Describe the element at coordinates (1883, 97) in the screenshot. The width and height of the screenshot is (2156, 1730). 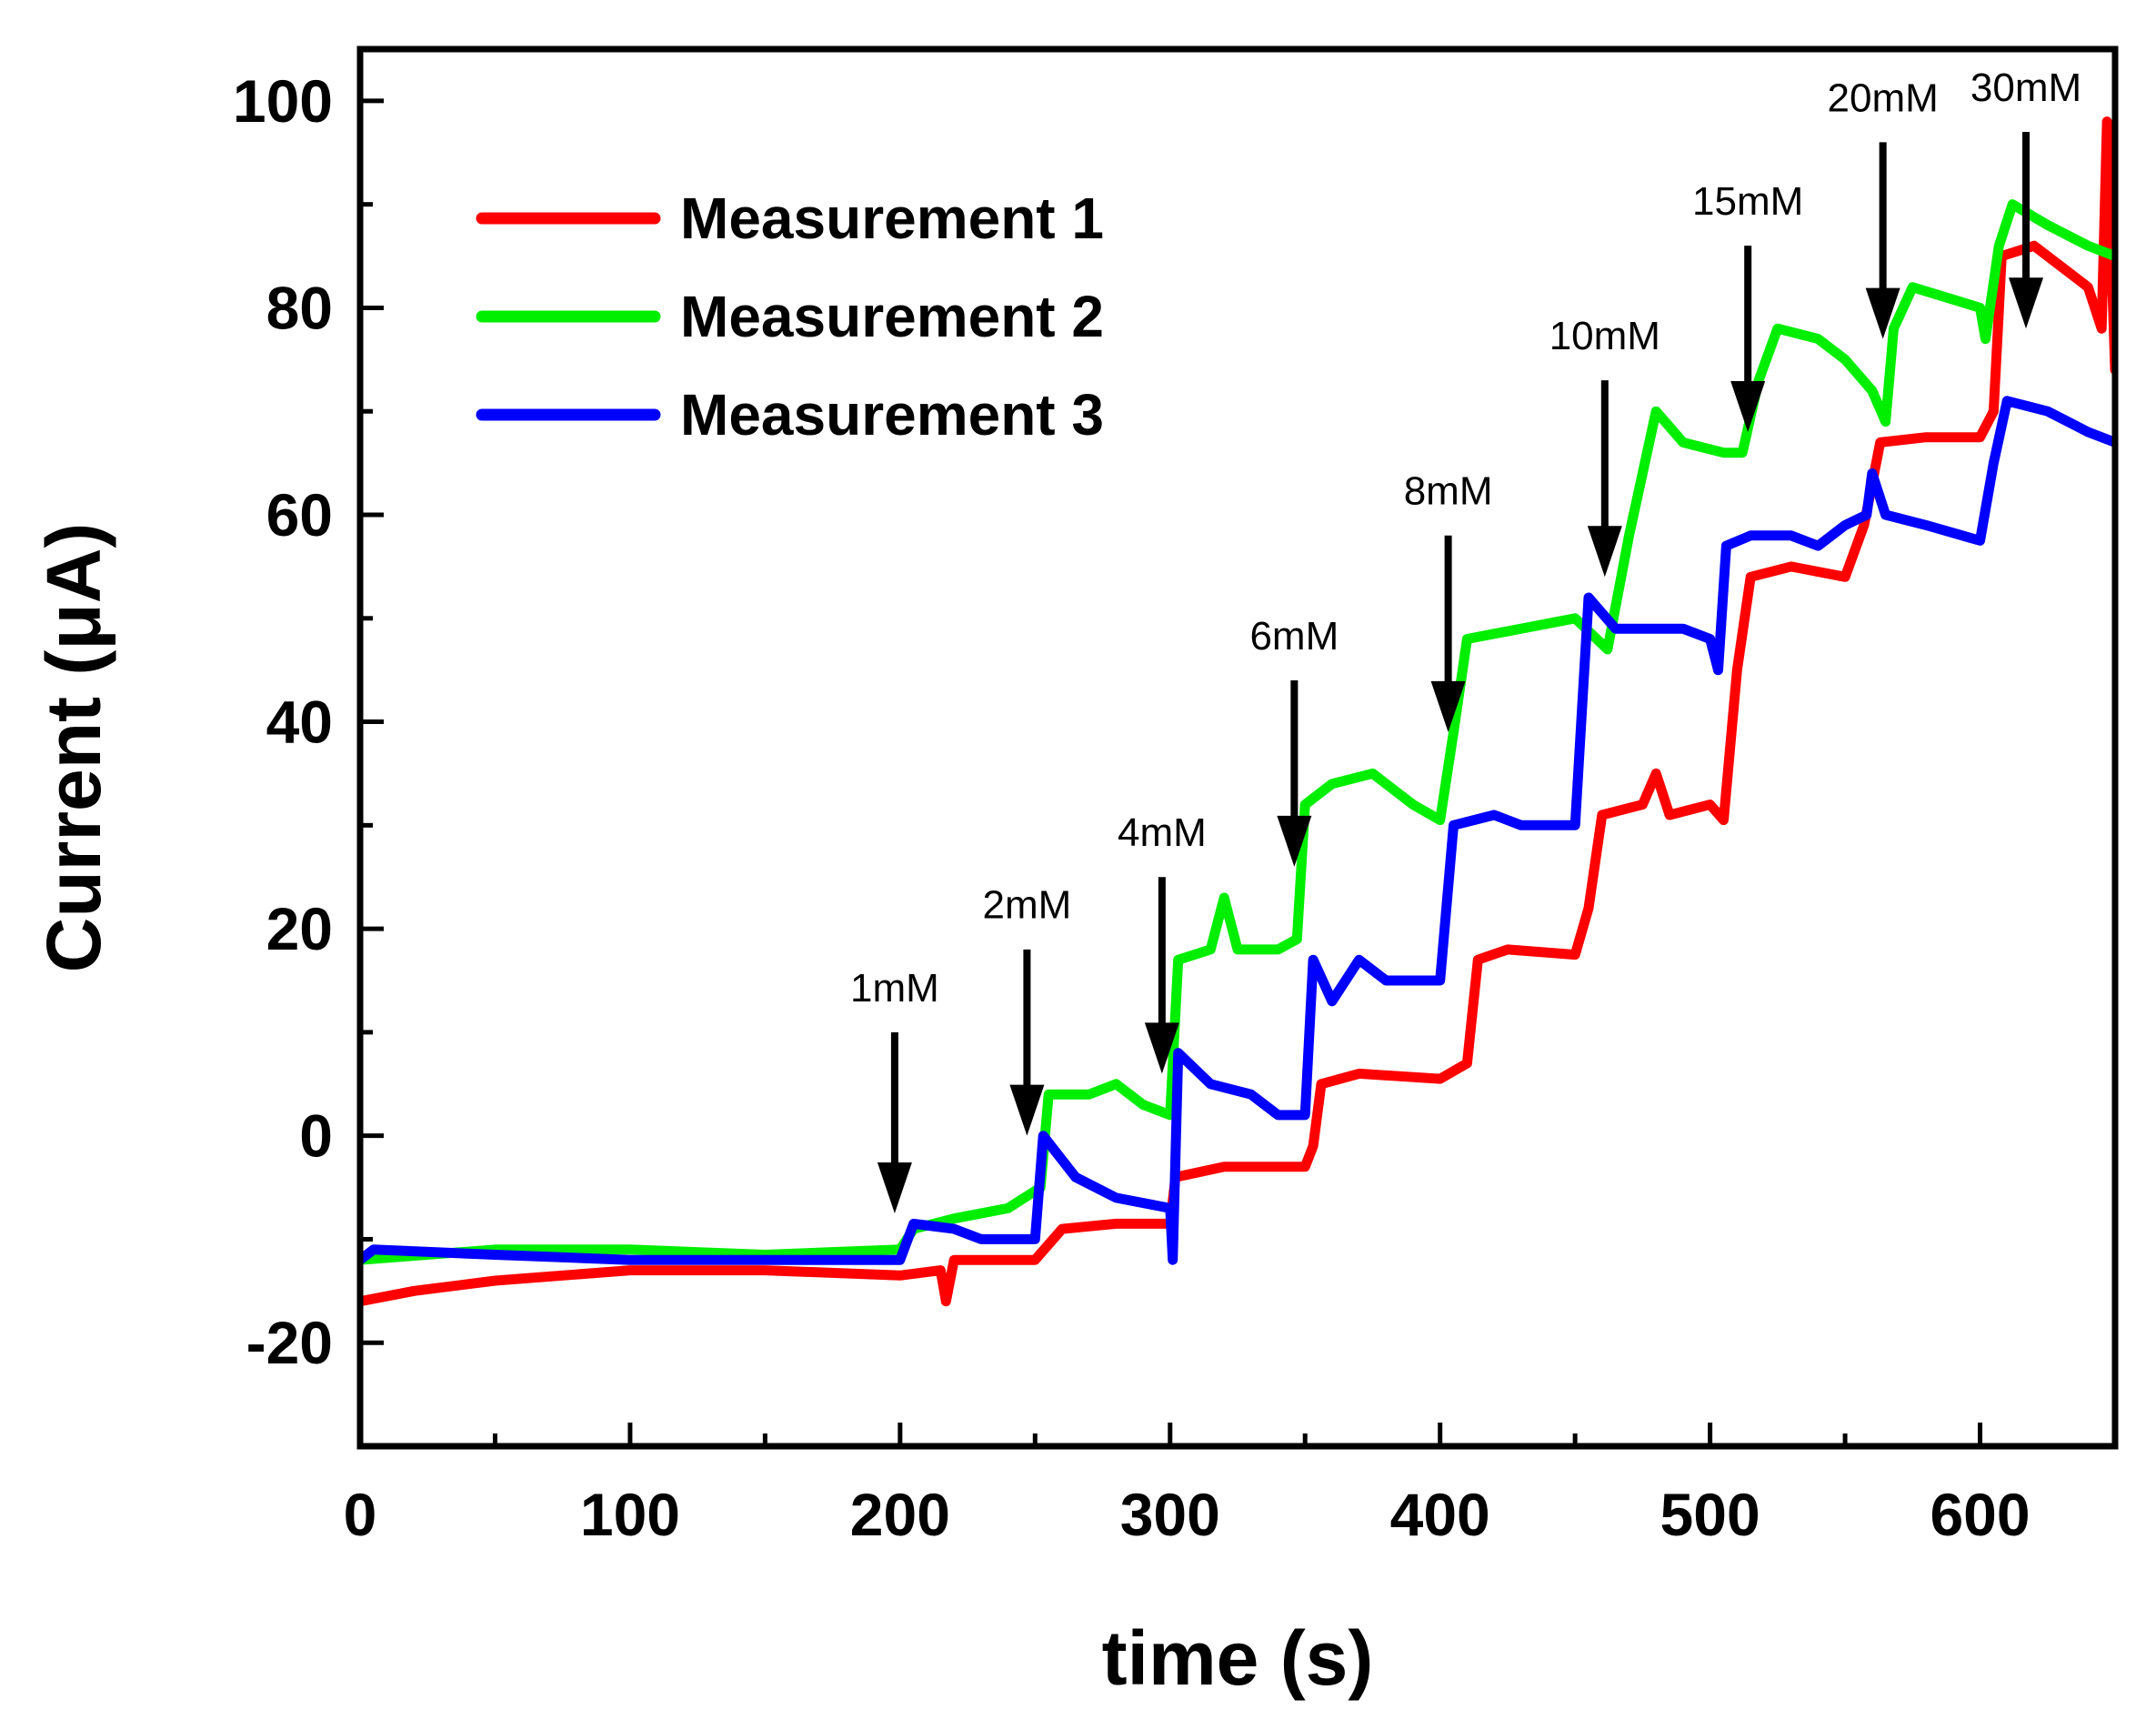
I see `annotation-label: 20mM` at that location.